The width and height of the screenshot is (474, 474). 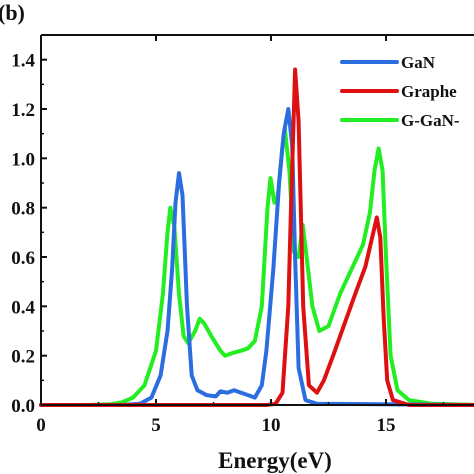 What do you see at coordinates (429, 91) in the screenshot?
I see `legend-label-graphe: Graphe` at bounding box center [429, 91].